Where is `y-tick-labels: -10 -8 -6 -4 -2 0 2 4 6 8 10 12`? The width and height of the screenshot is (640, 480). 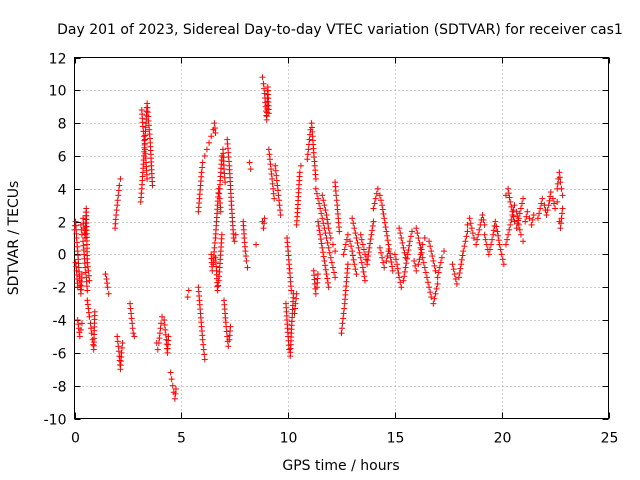 y-tick-labels: -10 -8 -6 -4 -2 0 2 4 6 8 10 12 is located at coordinates (55, 240).